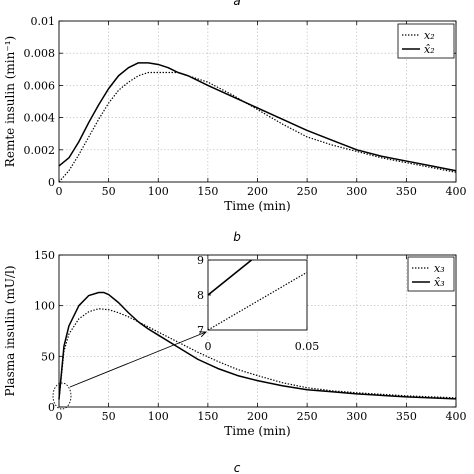 The image size is (474, 474). Describe the element at coordinates (40, 85) in the screenshot. I see `y-tick-label: 0.006` at that location.